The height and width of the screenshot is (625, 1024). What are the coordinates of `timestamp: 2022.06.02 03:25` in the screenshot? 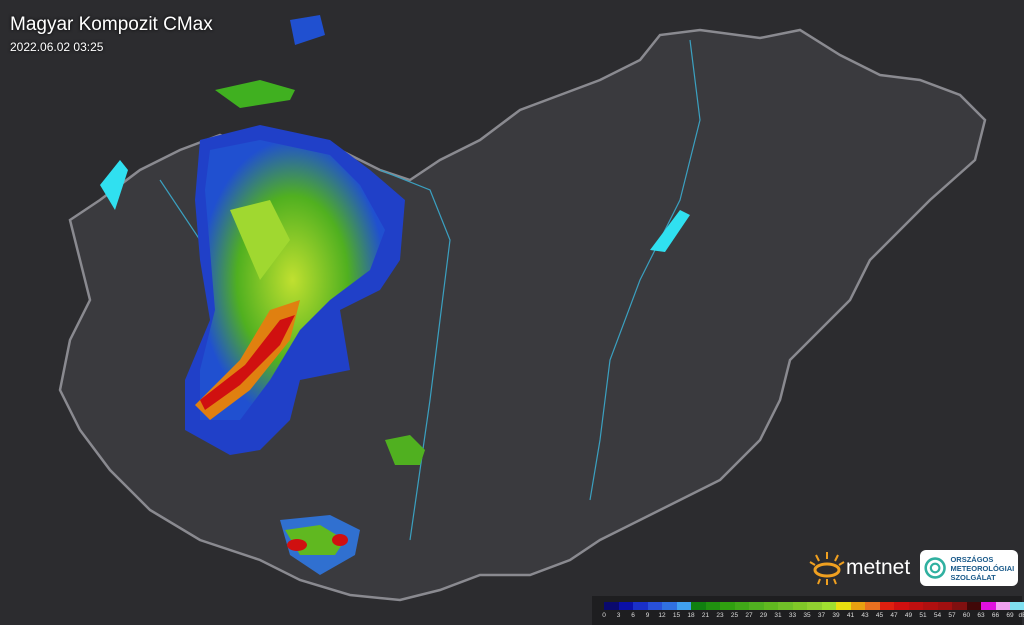 It's located at (57, 47).